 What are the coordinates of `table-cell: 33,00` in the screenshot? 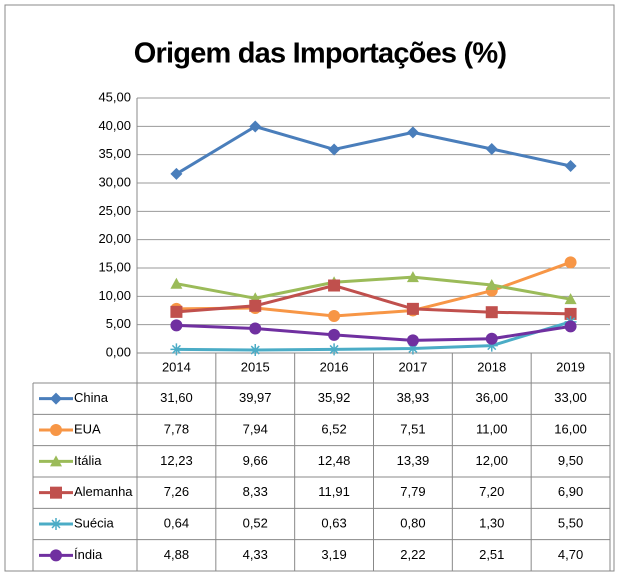 It's located at (570, 397).